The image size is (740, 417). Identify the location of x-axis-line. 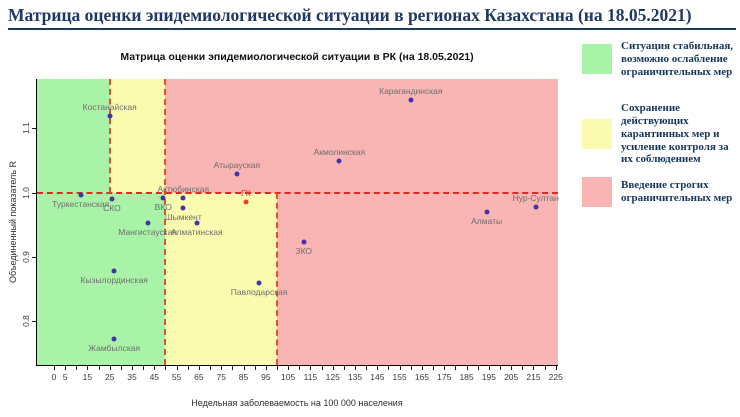
(297, 365).